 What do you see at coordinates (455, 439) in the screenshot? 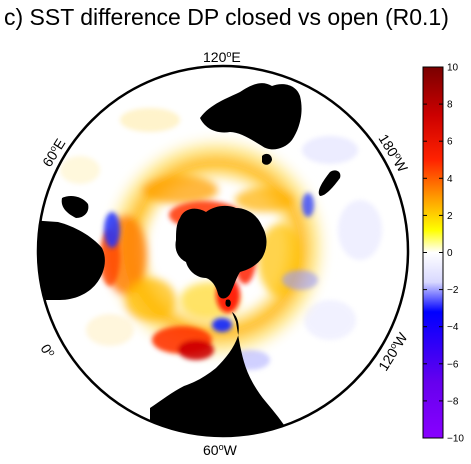
I see `colorbar-tick-label: −10` at bounding box center [455, 439].